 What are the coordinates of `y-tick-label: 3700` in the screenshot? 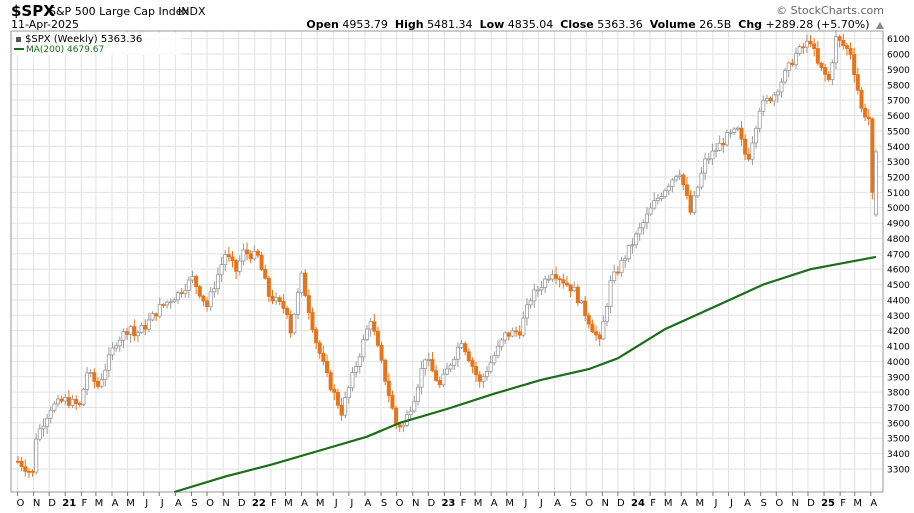 It's located at (898, 409).